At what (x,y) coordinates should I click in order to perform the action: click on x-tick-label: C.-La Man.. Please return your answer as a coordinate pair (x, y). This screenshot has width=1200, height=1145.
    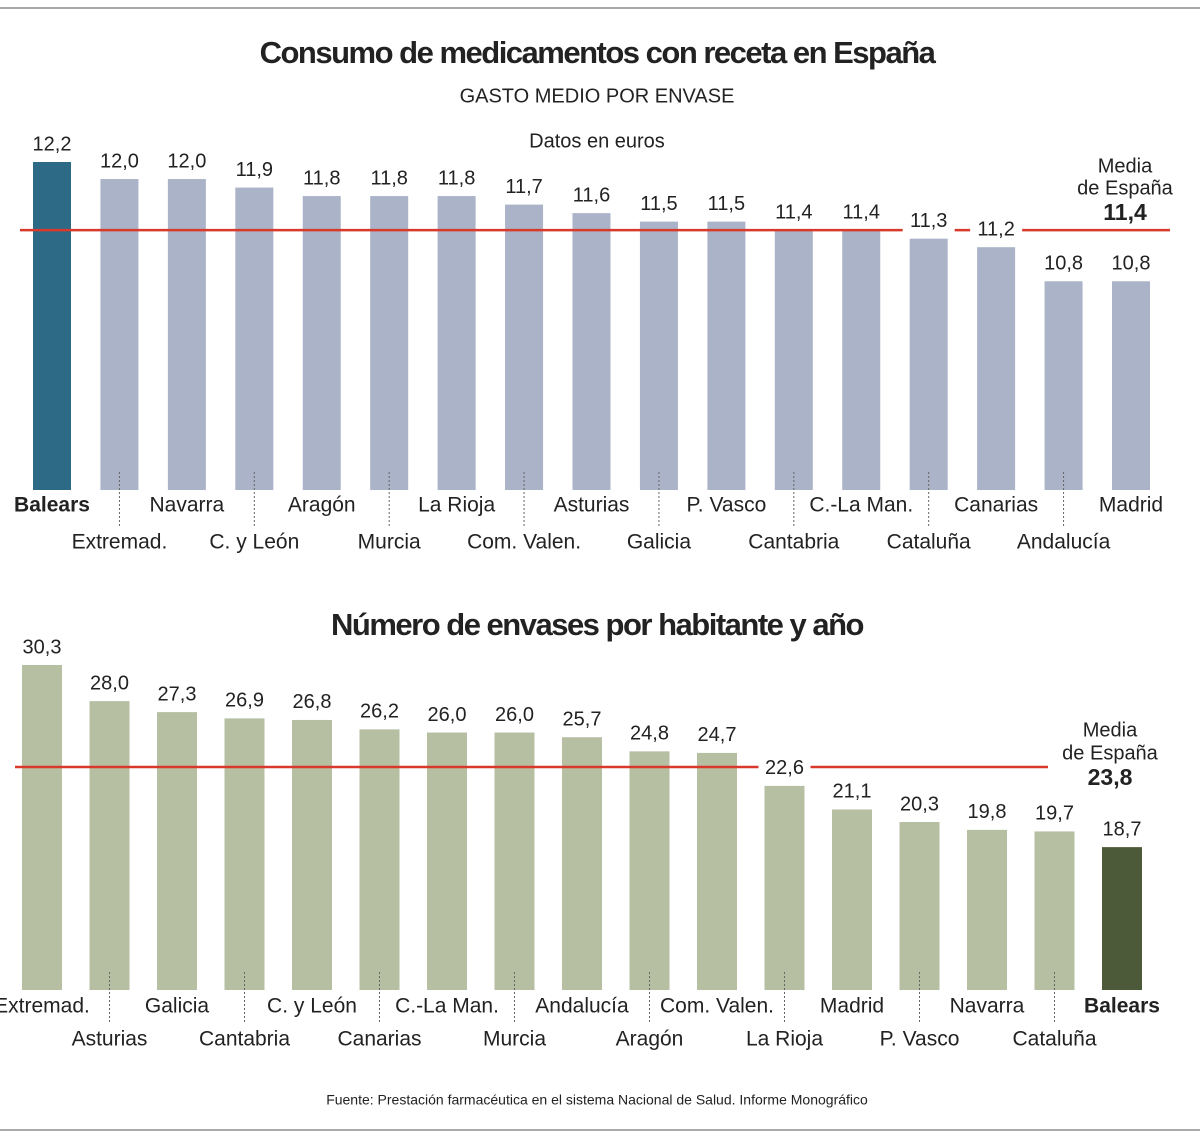
    Looking at the image, I should click on (861, 505).